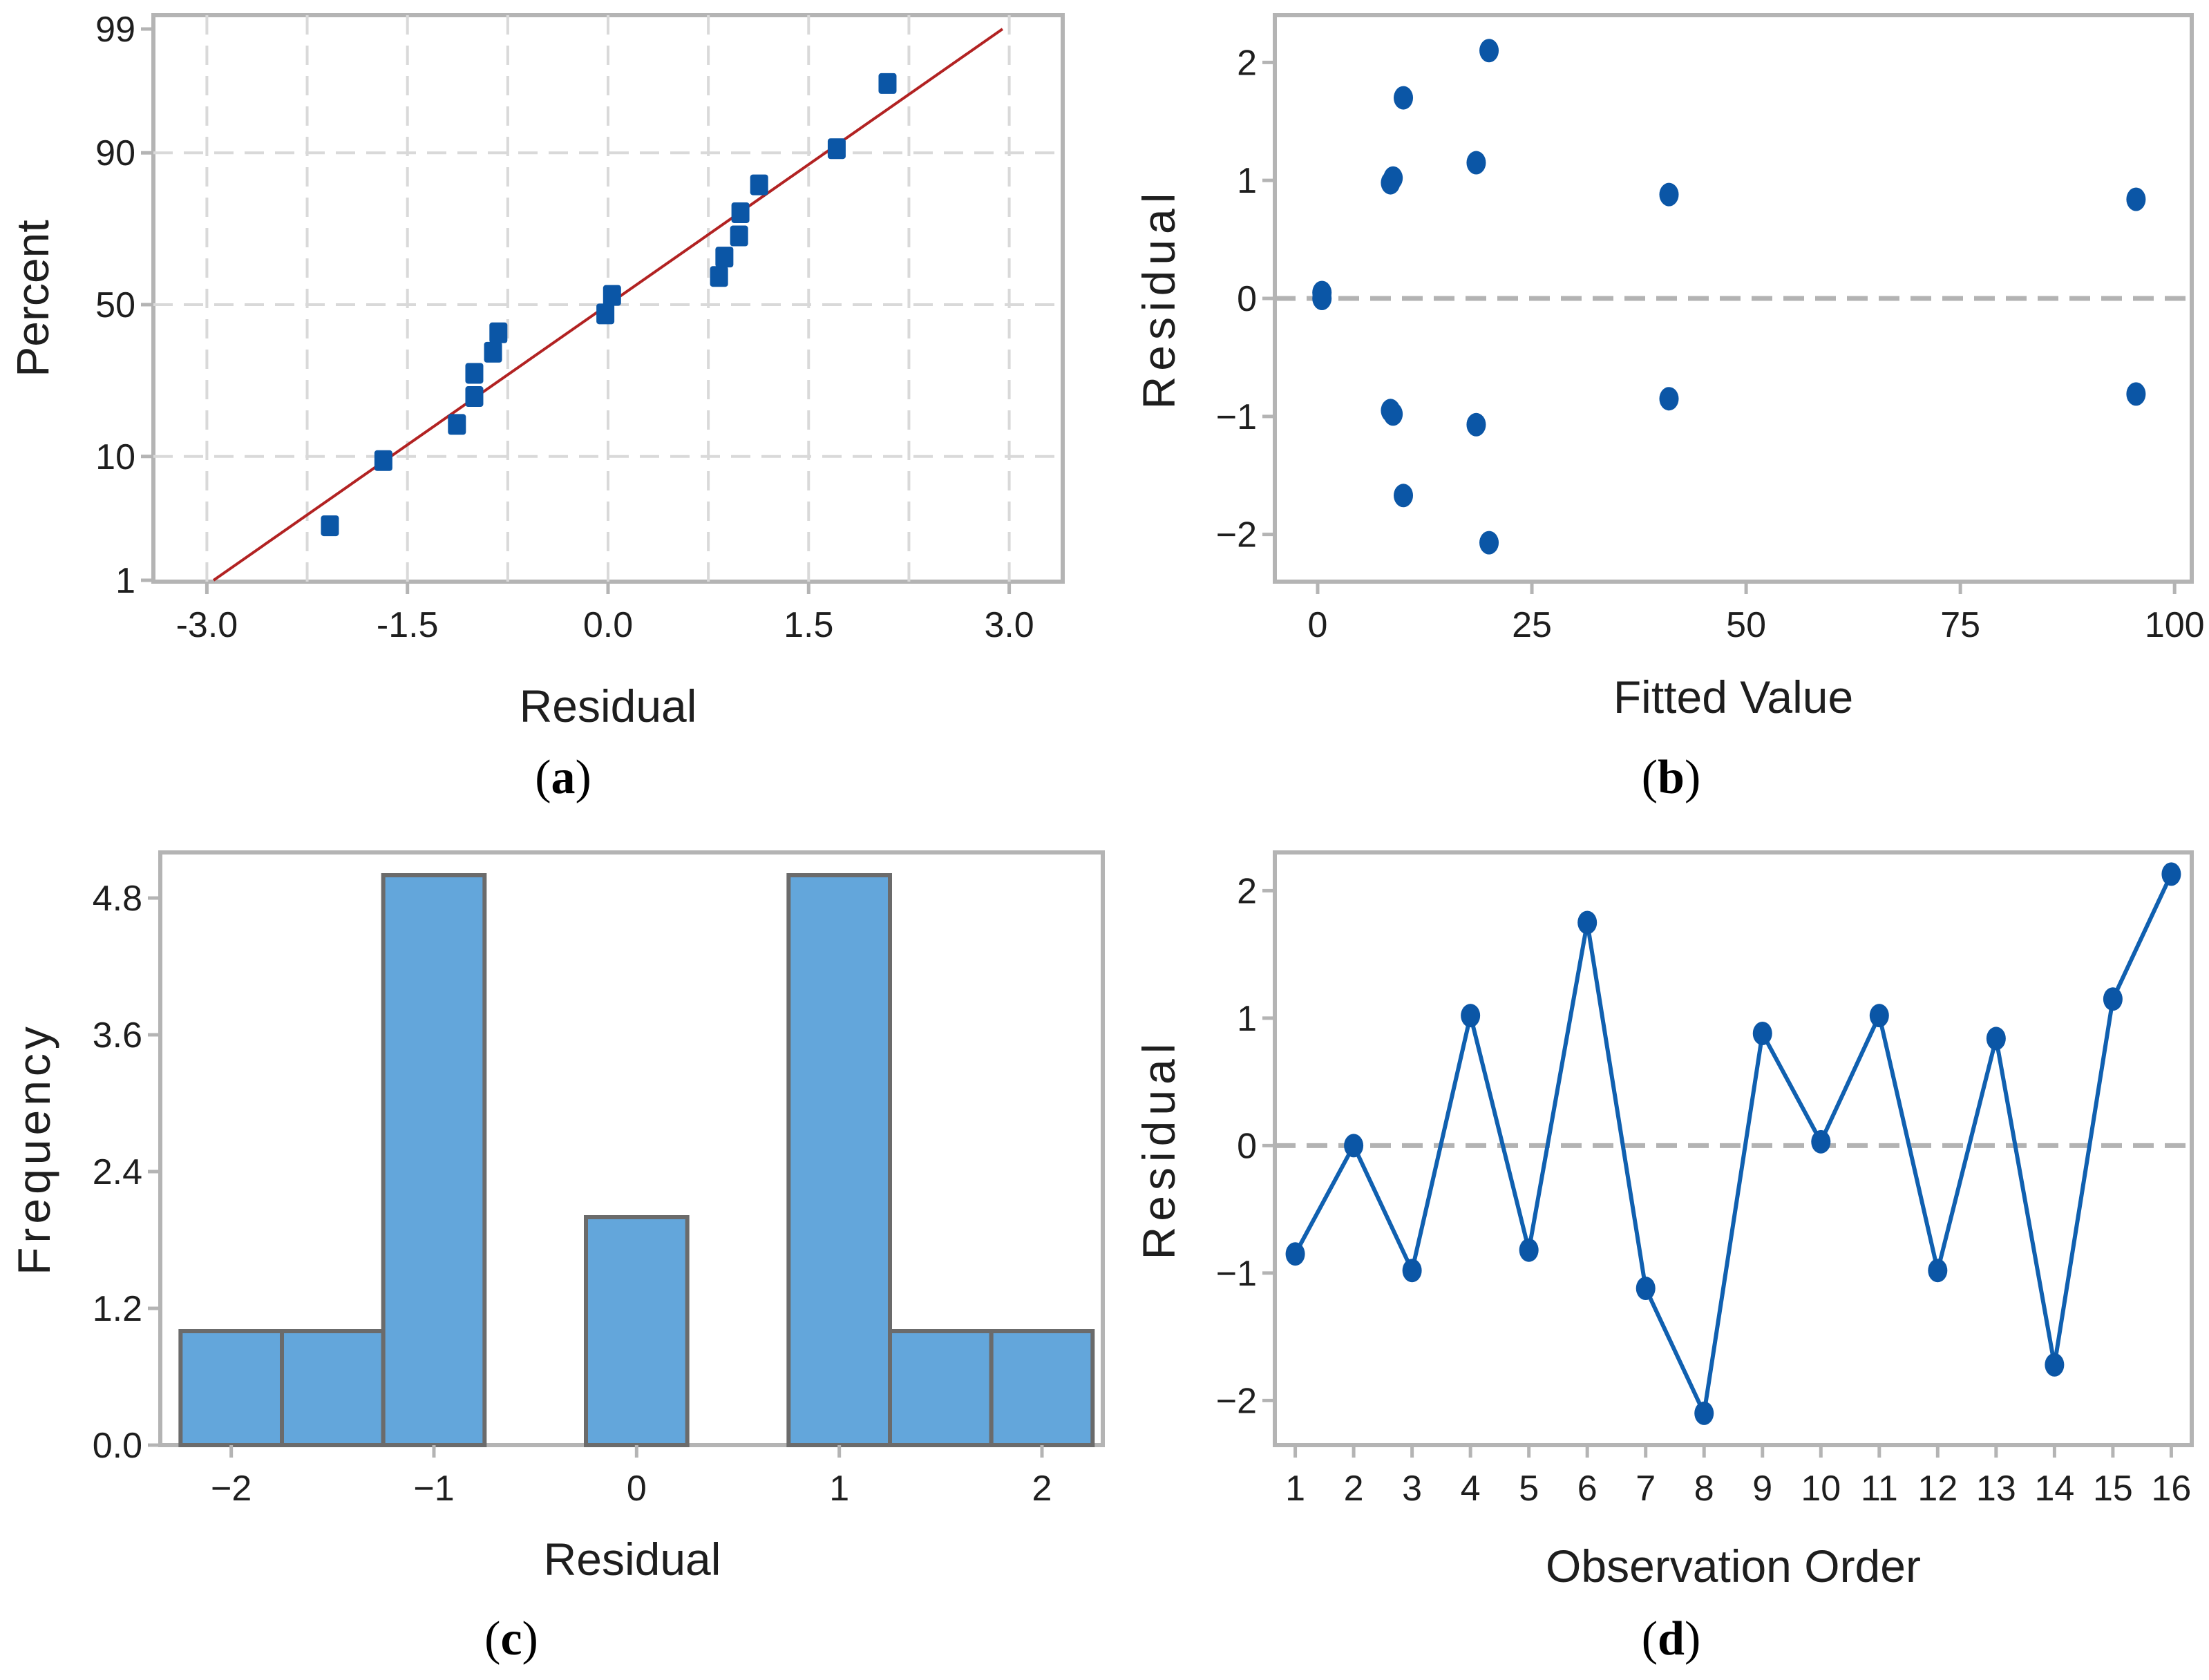  I want to click on y-tick-label: 90, so click(115, 153).